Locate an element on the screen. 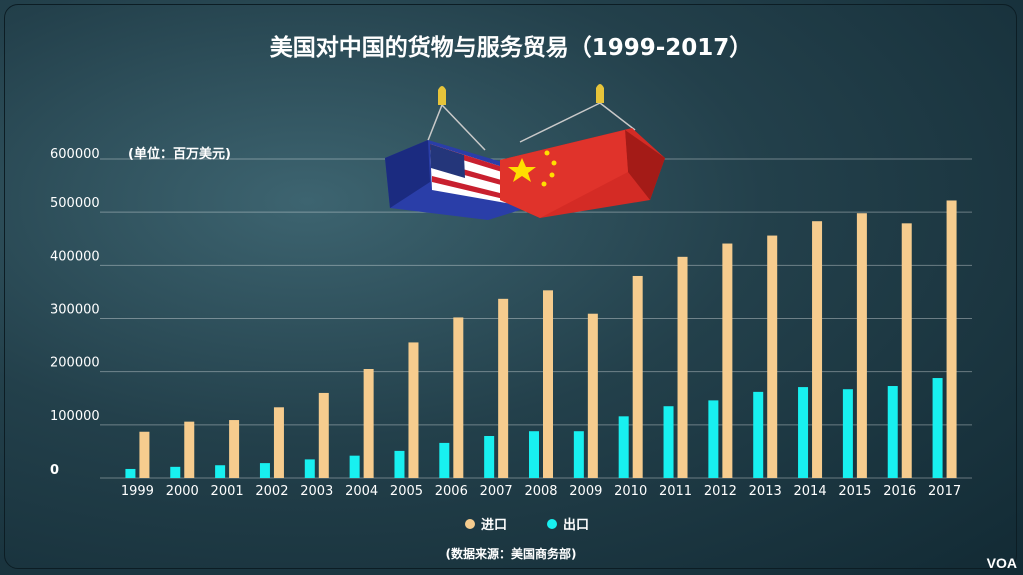 Image resolution: width=1023 pixels, height=575 pixels. x-tick-label: 2007 is located at coordinates (496, 491).